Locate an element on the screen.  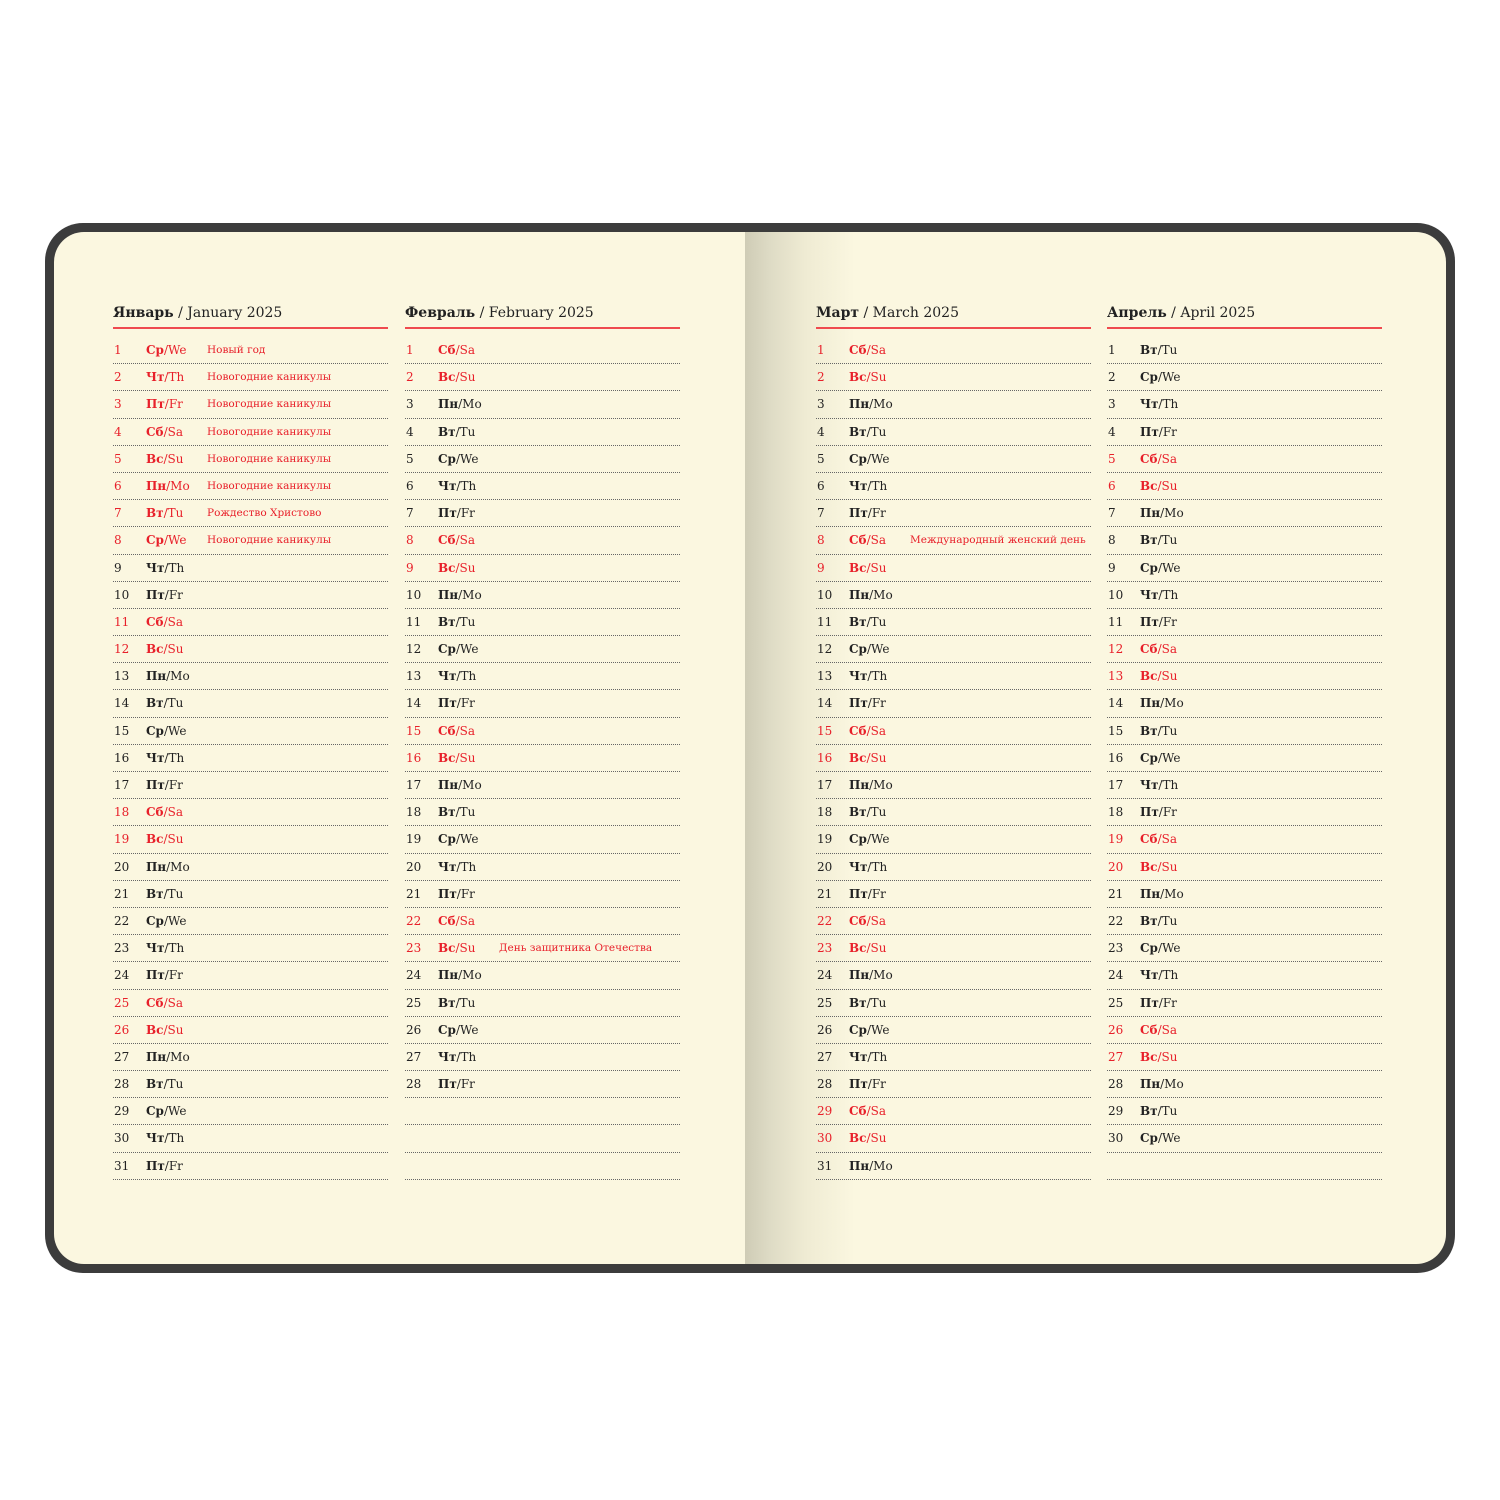
day-row: 6 Вс/Su is located at coordinates (1244, 487).